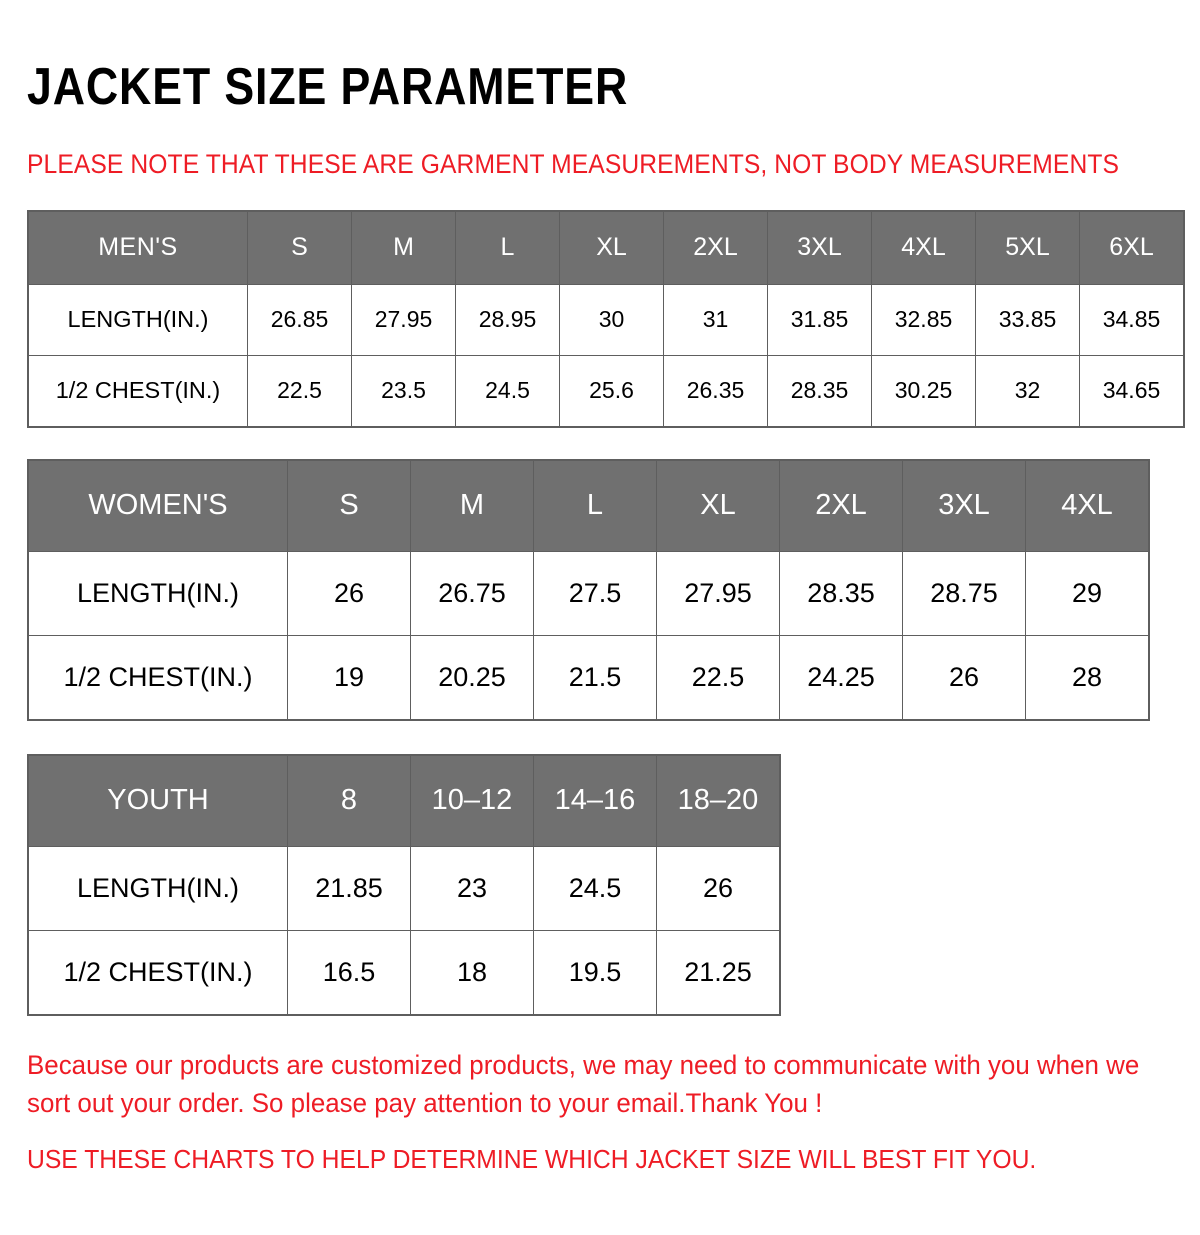 The height and width of the screenshot is (1235, 1200). What do you see at coordinates (819, 319) in the screenshot?
I see `mens-length-3xl: 31.85` at bounding box center [819, 319].